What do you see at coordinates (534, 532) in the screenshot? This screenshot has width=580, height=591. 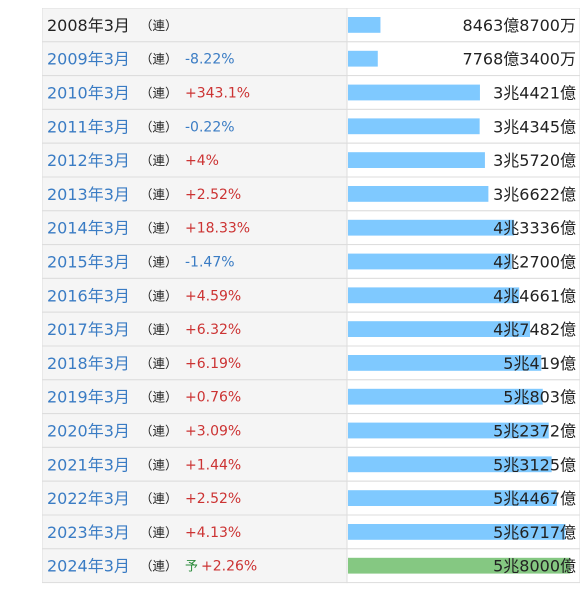 I see `value-label: 5兆6717億` at bounding box center [534, 532].